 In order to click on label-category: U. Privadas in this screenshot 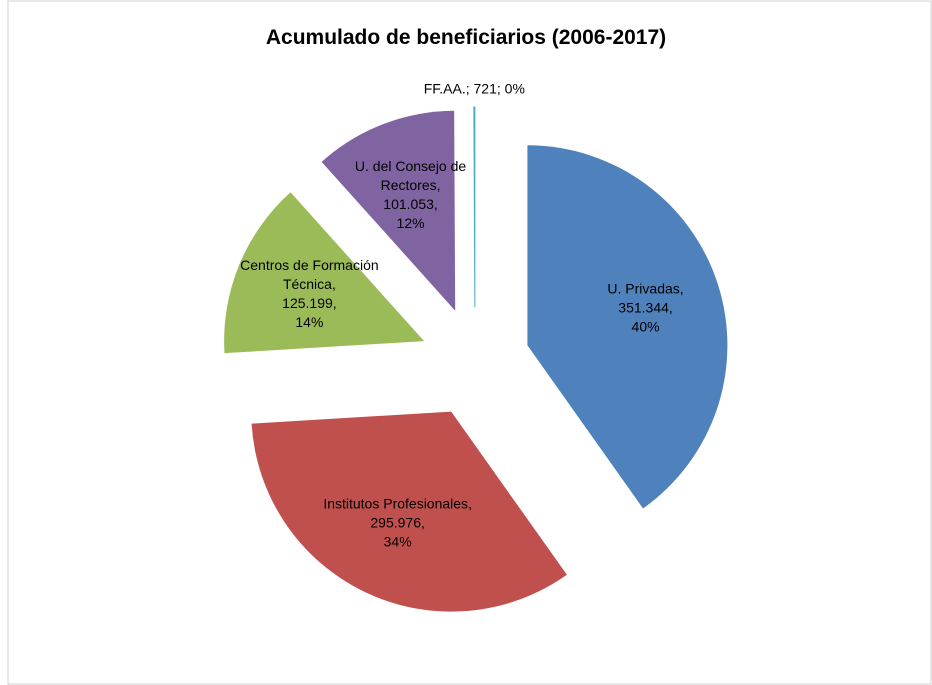, I will do `click(643, 288)`.